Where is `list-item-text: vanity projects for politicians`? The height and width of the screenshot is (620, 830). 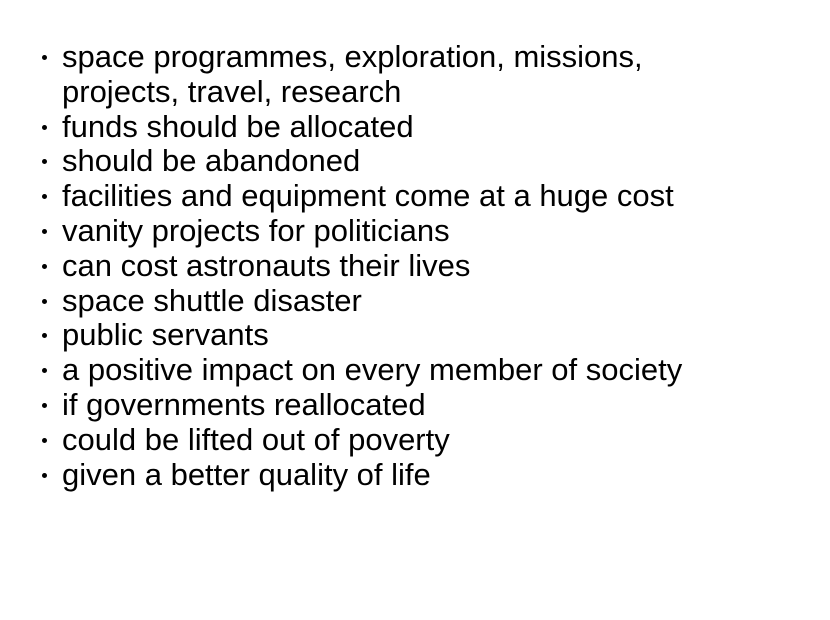 list-item-text: vanity projects for politicians is located at coordinates (256, 230).